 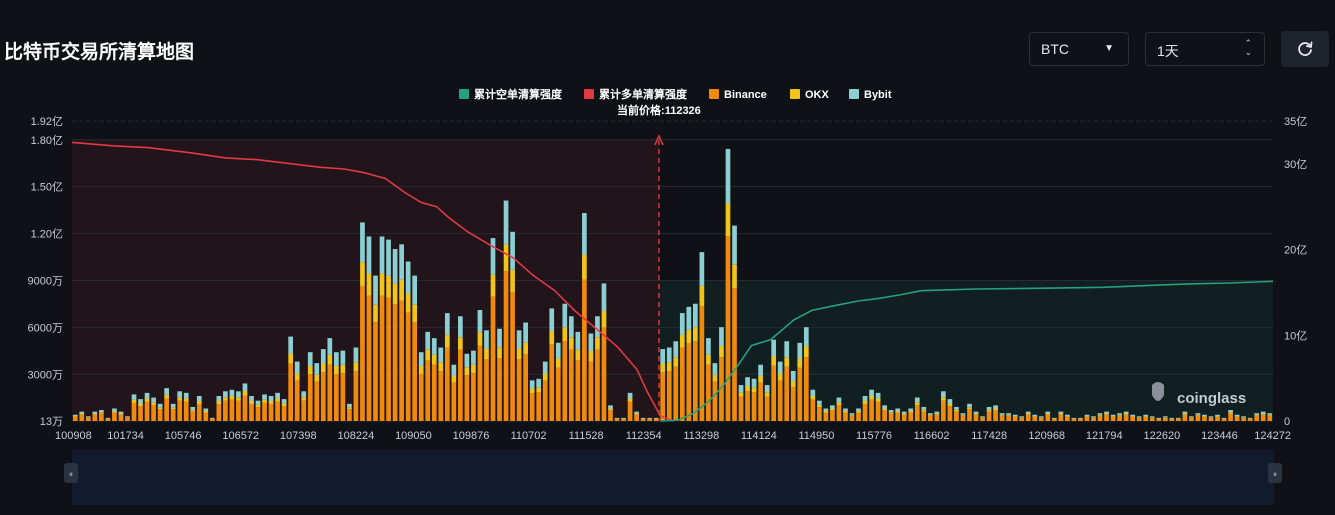 What do you see at coordinates (989, 436) in the screenshot?
I see `x-axis-tick-label: 117428` at bounding box center [989, 436].